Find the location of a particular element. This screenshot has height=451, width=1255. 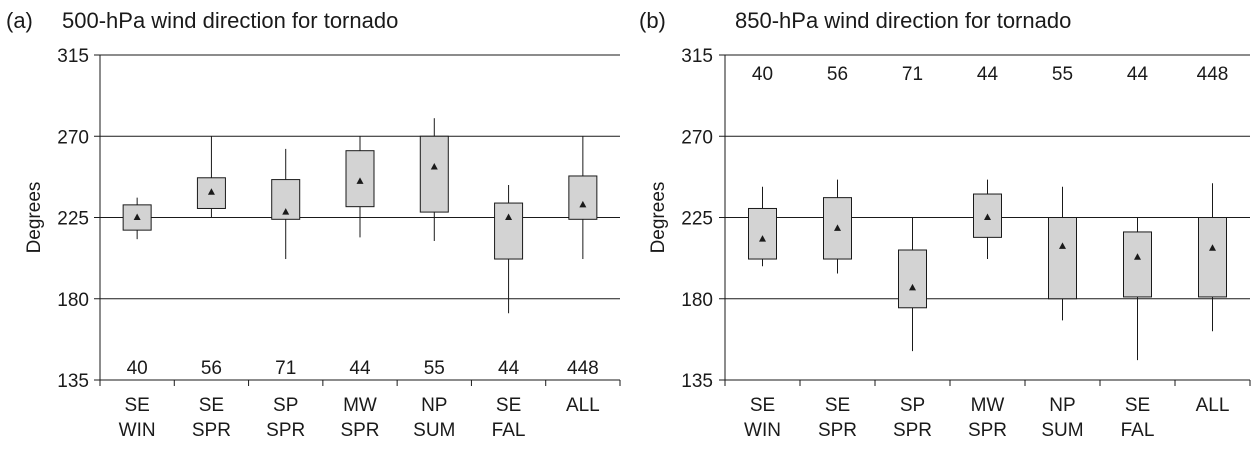

panel-label: (b) is located at coordinates (652, 20).